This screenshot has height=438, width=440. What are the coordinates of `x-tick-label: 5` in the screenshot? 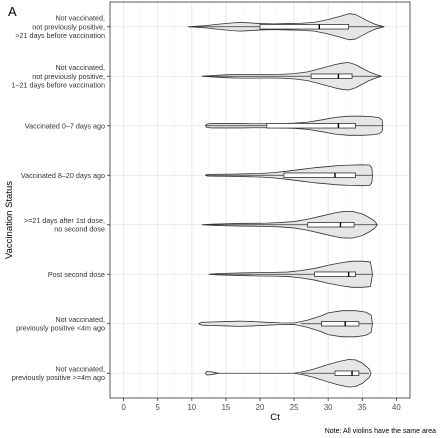 It's located at (158, 407).